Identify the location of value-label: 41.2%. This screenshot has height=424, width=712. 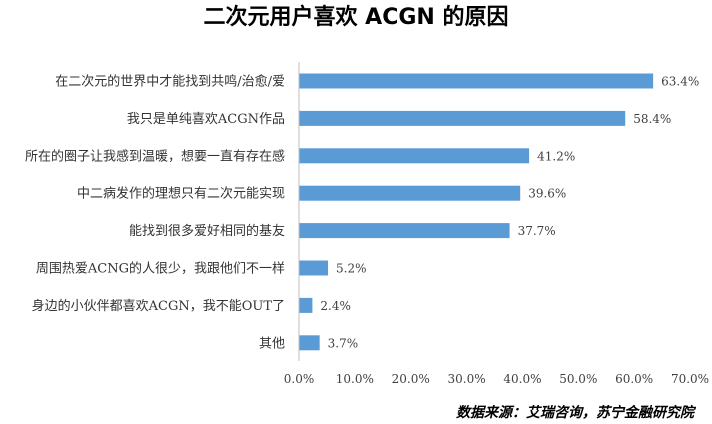
(556, 156).